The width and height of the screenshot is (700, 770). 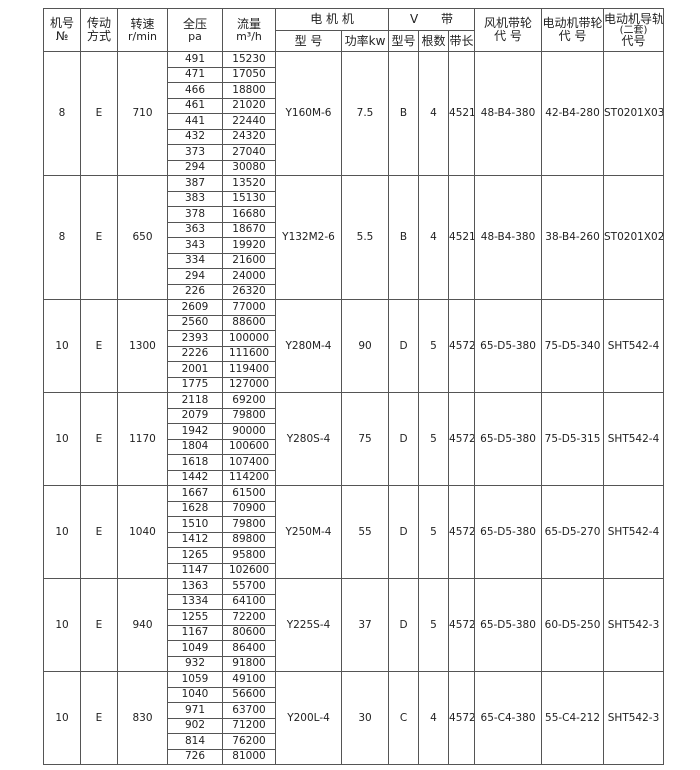 What do you see at coordinates (195, 446) in the screenshot?
I see `pressure-cell: 1804` at bounding box center [195, 446].